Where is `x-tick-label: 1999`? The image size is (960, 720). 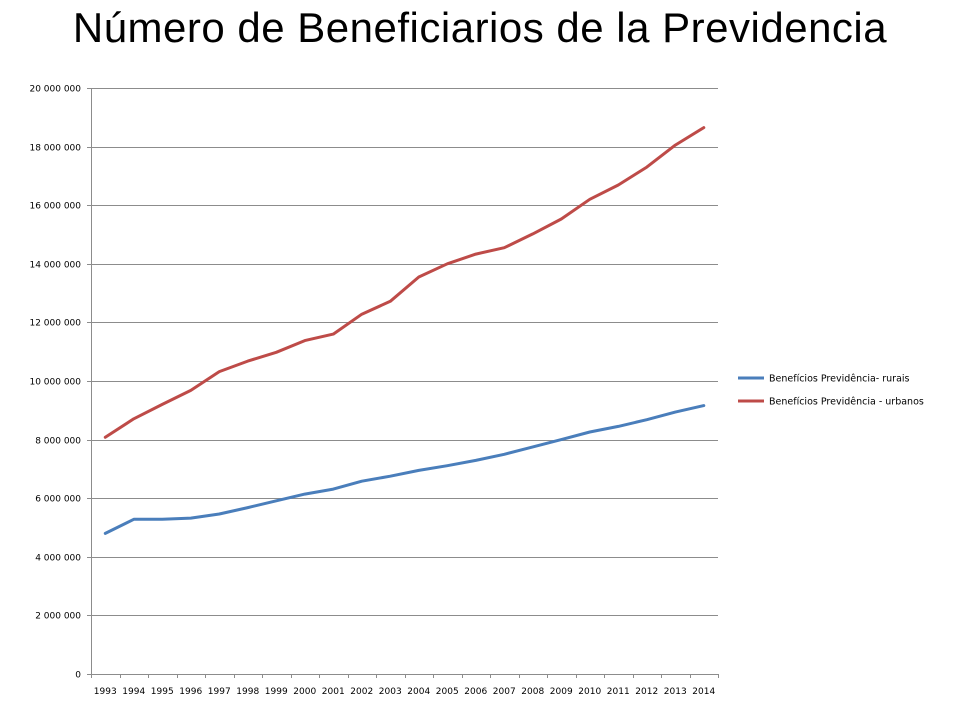 x-tick-label: 1999 is located at coordinates (276, 692).